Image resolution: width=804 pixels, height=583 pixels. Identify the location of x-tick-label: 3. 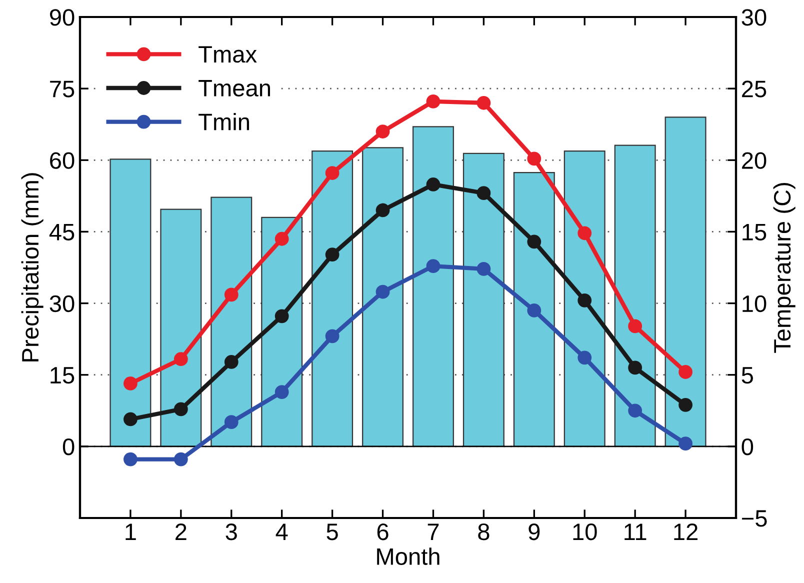
(231, 531).